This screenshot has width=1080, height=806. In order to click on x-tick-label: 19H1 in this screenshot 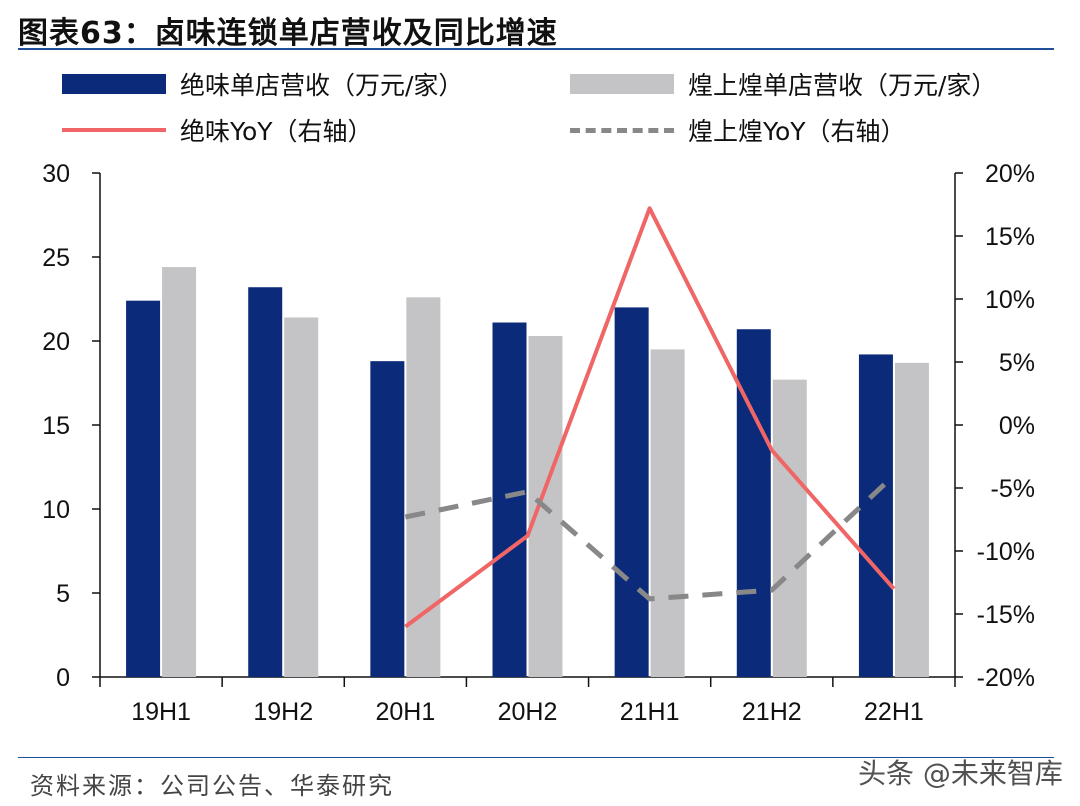, I will do `click(161, 712)`.